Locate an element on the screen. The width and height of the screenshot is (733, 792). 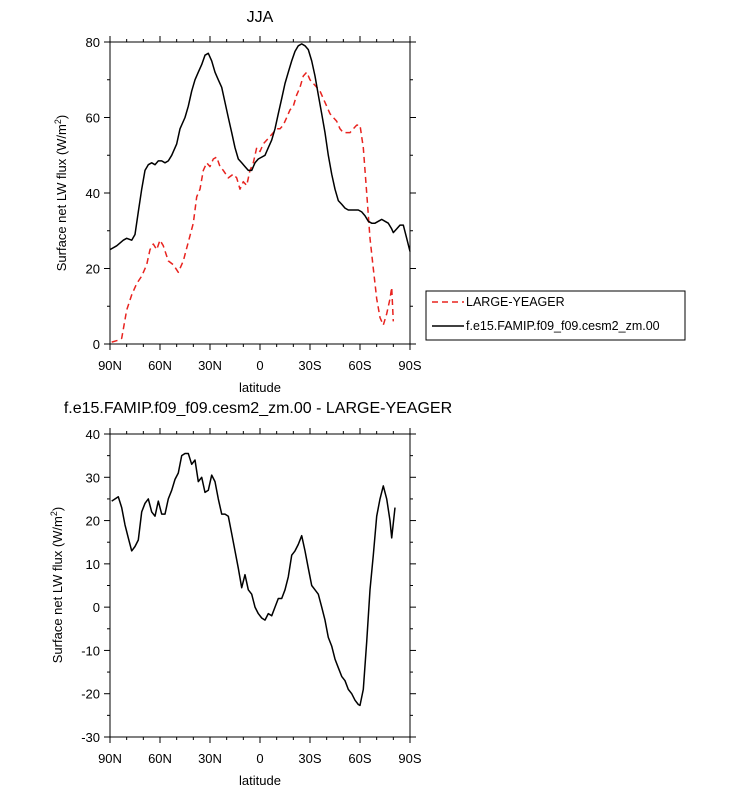
legend-box is located at coordinates (555, 315).